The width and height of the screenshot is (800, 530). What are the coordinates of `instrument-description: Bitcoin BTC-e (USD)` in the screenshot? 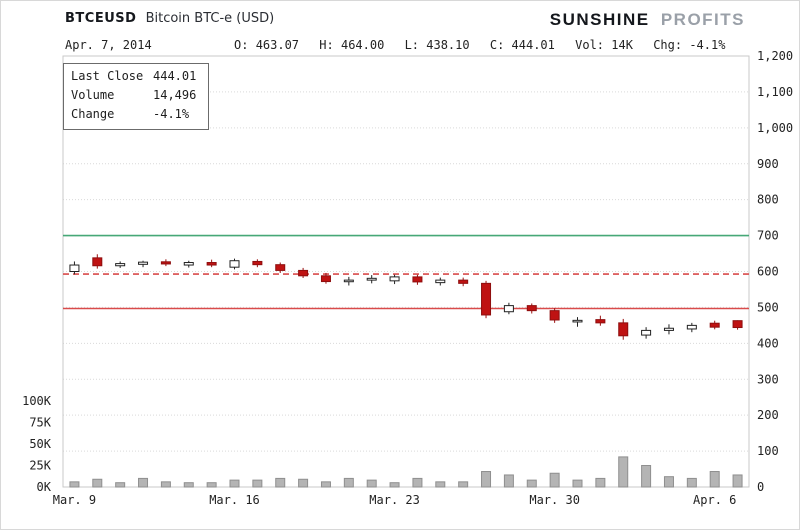 It's located at (210, 18).